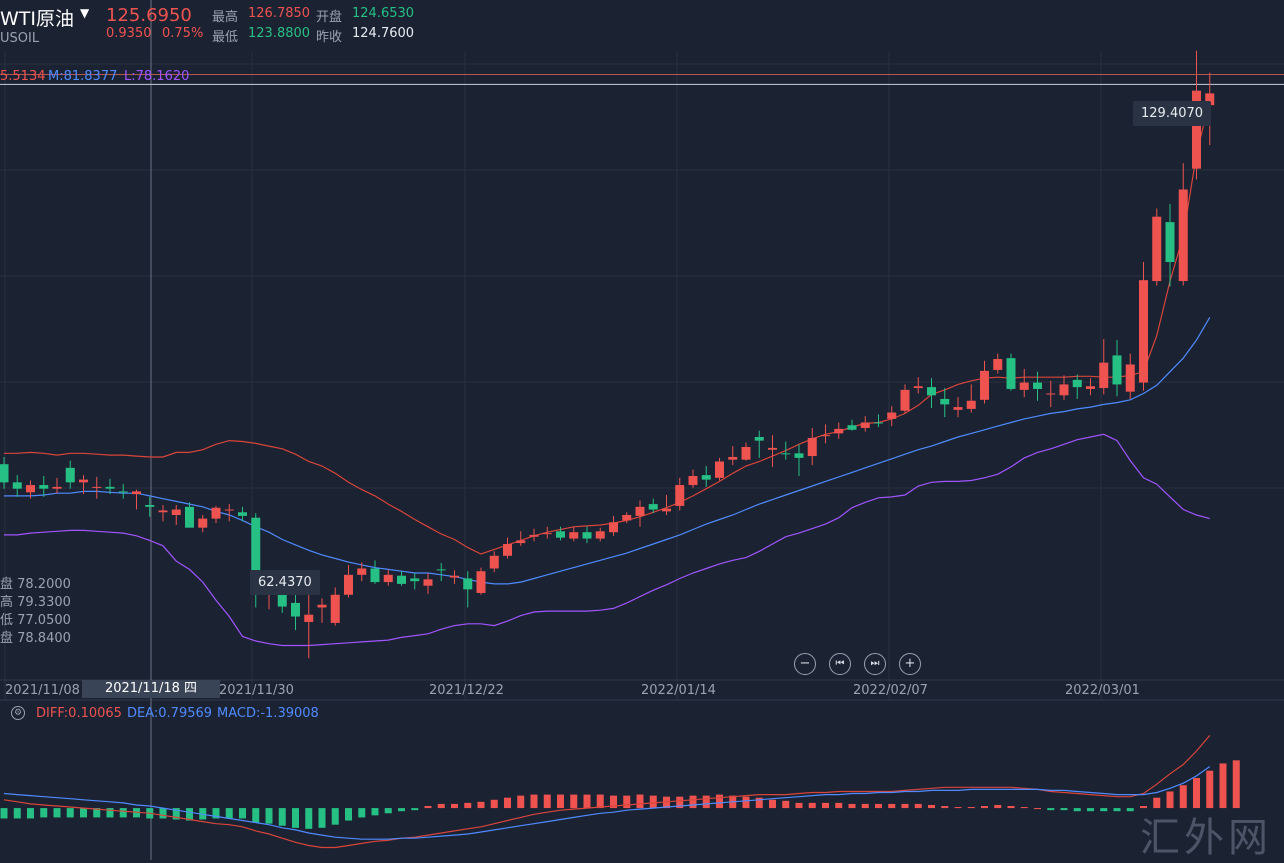 The width and height of the screenshot is (1284, 863). Describe the element at coordinates (20, 38) in the screenshot. I see `symbol-code: USOIL` at that location.